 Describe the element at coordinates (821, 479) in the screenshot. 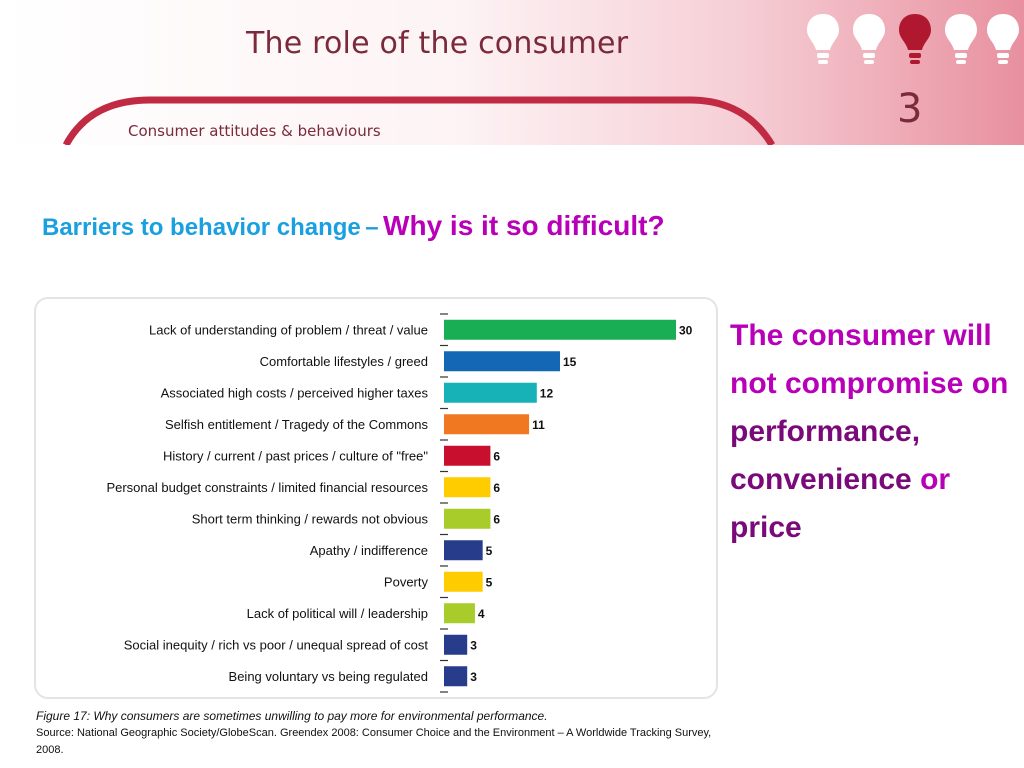

I see `side-text-convenience: convenience` at that location.